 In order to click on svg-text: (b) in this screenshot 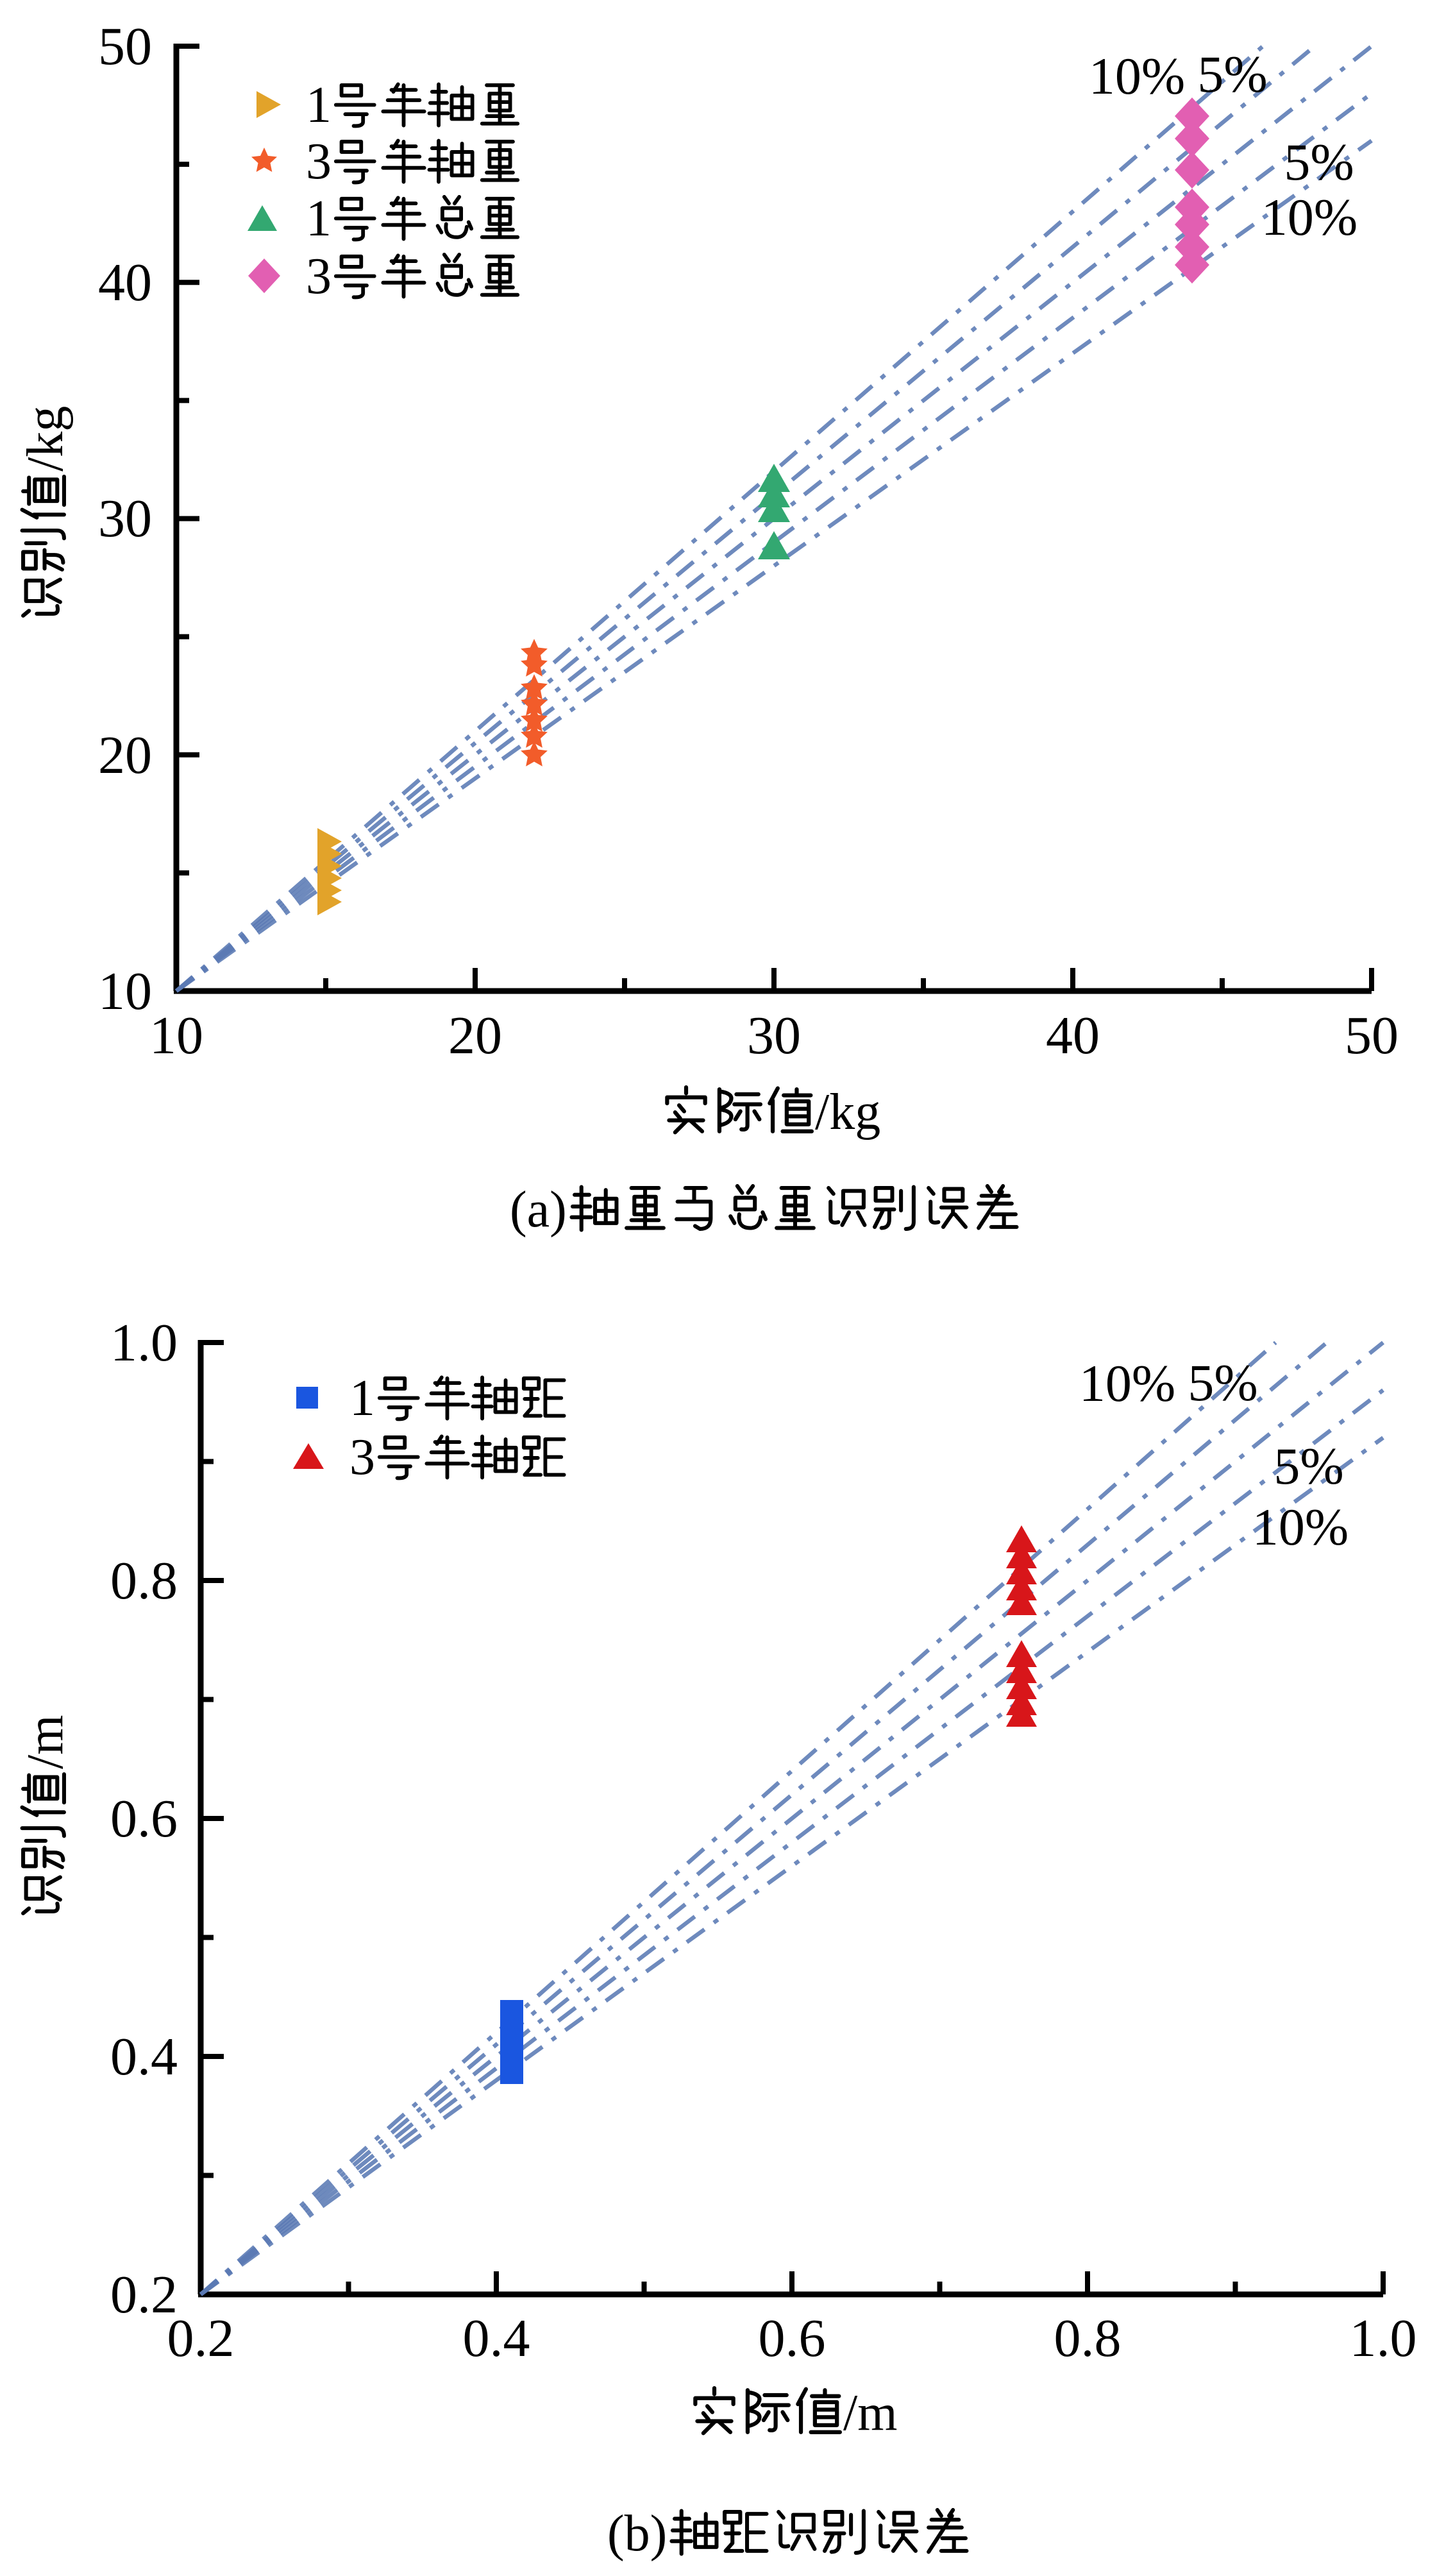, I will do `click(637, 2533)`.